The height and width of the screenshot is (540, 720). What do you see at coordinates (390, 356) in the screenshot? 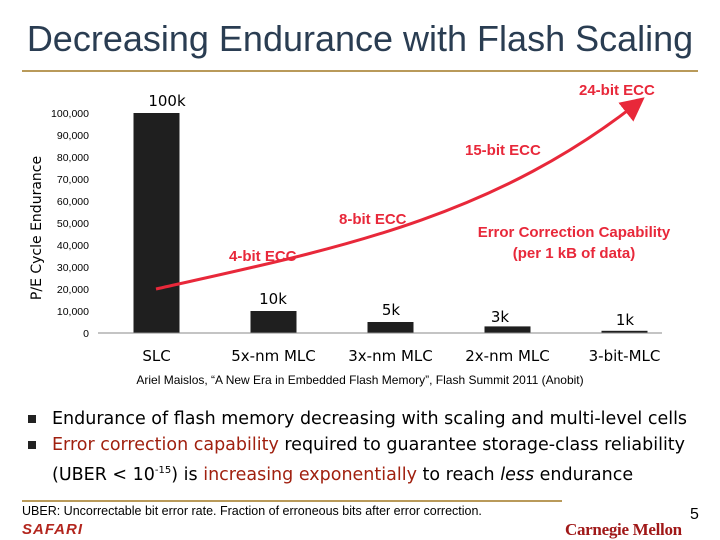
I see `x-tick-label: 3x-nm MLC` at bounding box center [390, 356].